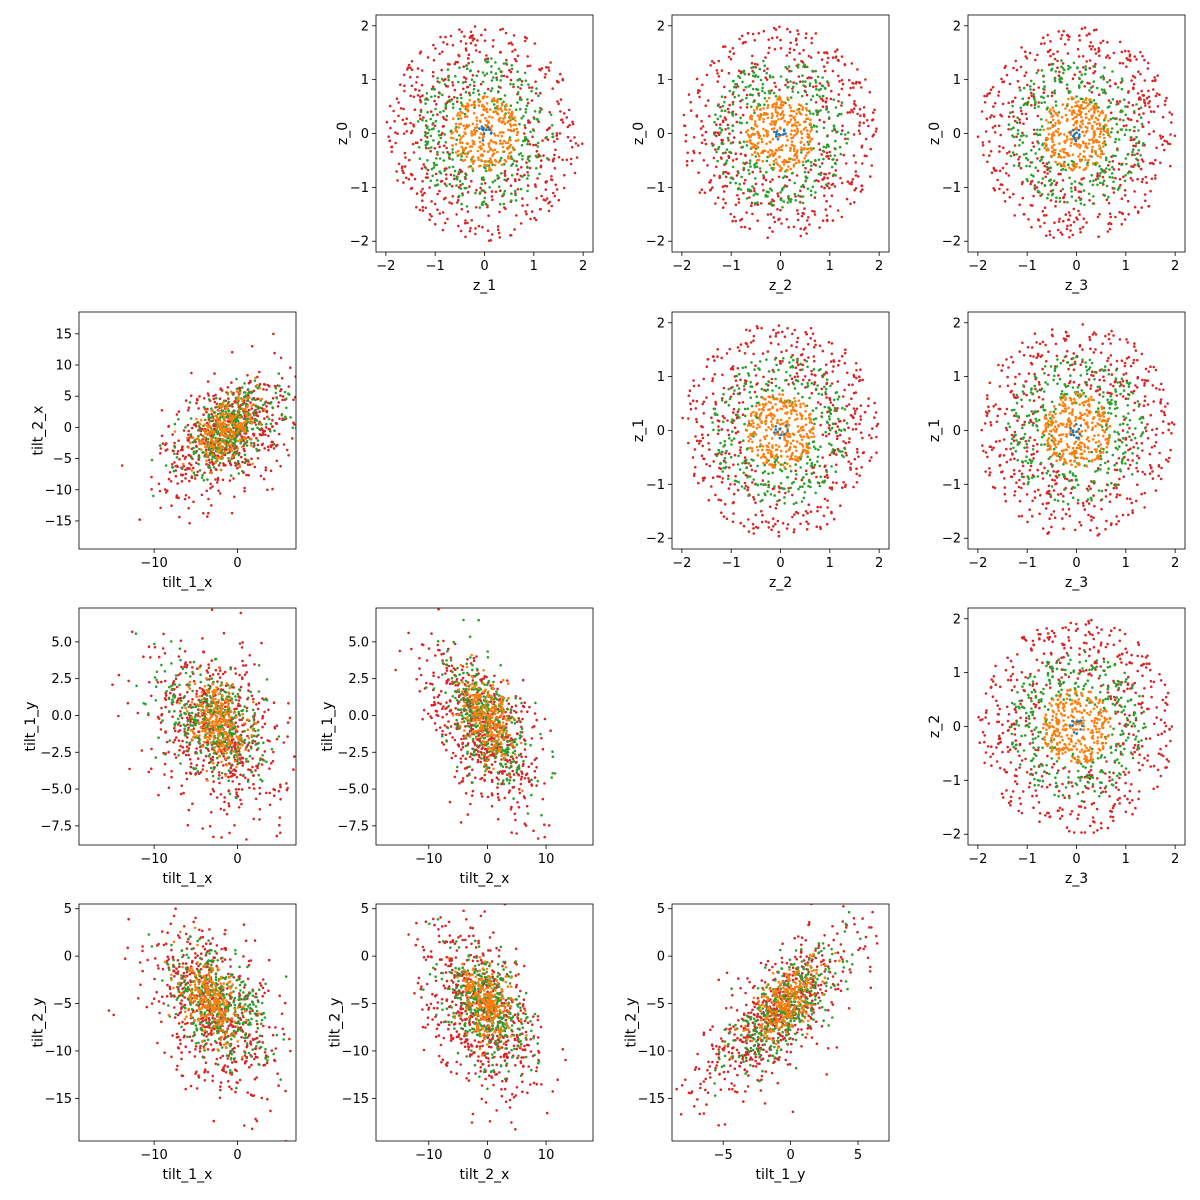 The image size is (1200, 1200). I want to click on y-tick-label: −1, so click(359, 188).